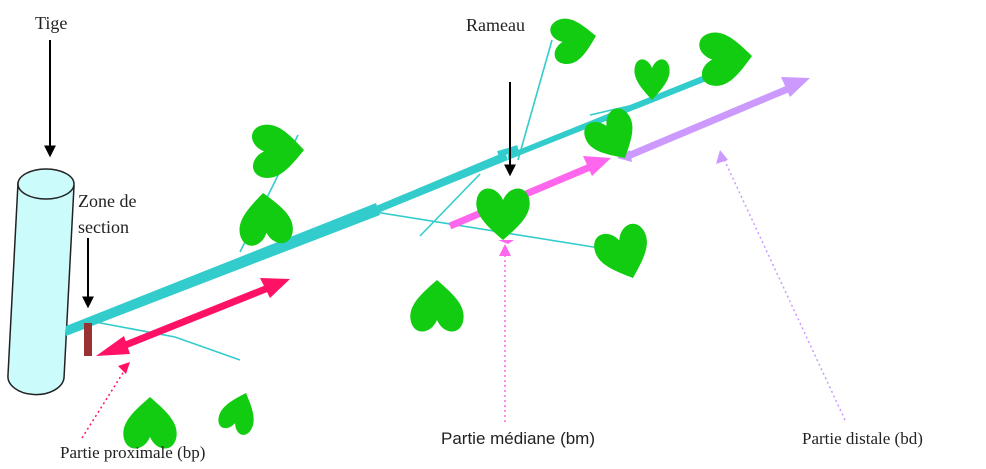  I want to click on rameau-label: Rameau, so click(495, 25).